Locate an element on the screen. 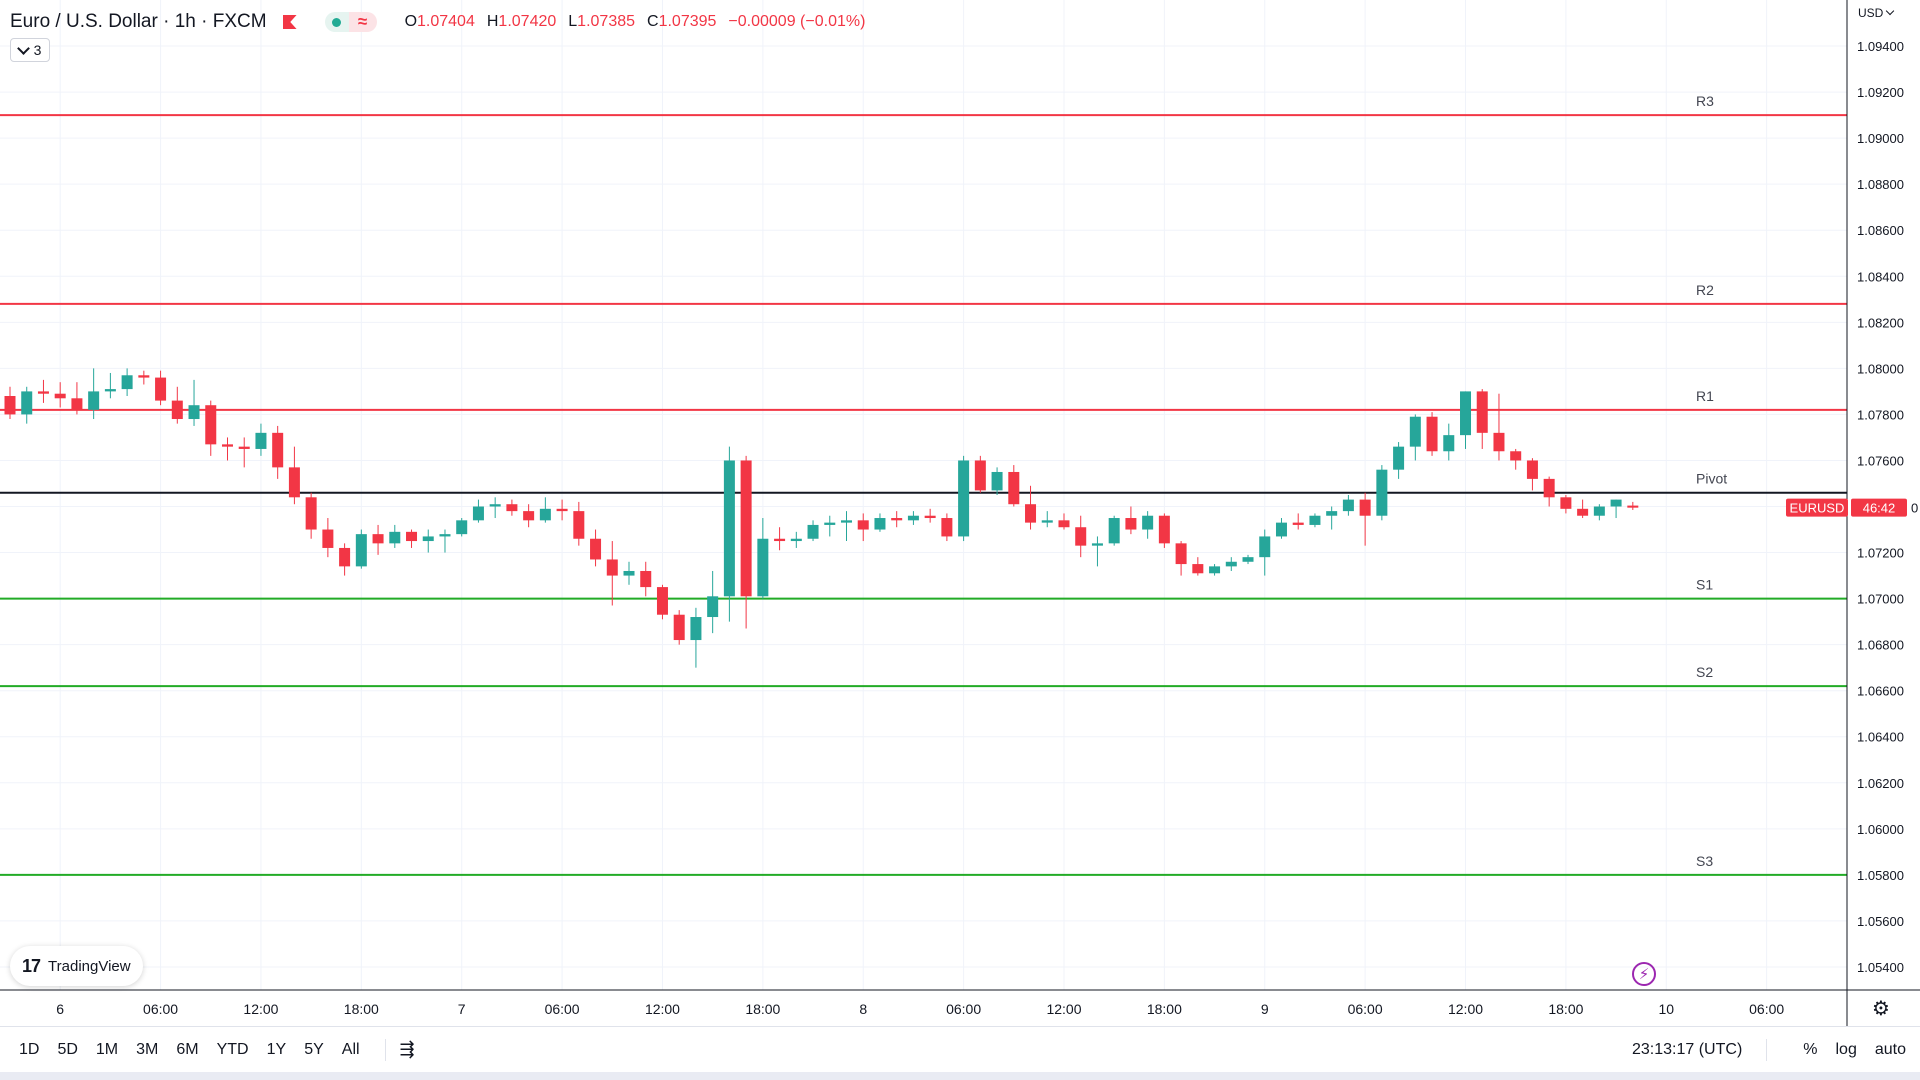 Image resolution: width=1920 pixels, height=1080 pixels. date-range-icon: ⇶ is located at coordinates (407, 1049).